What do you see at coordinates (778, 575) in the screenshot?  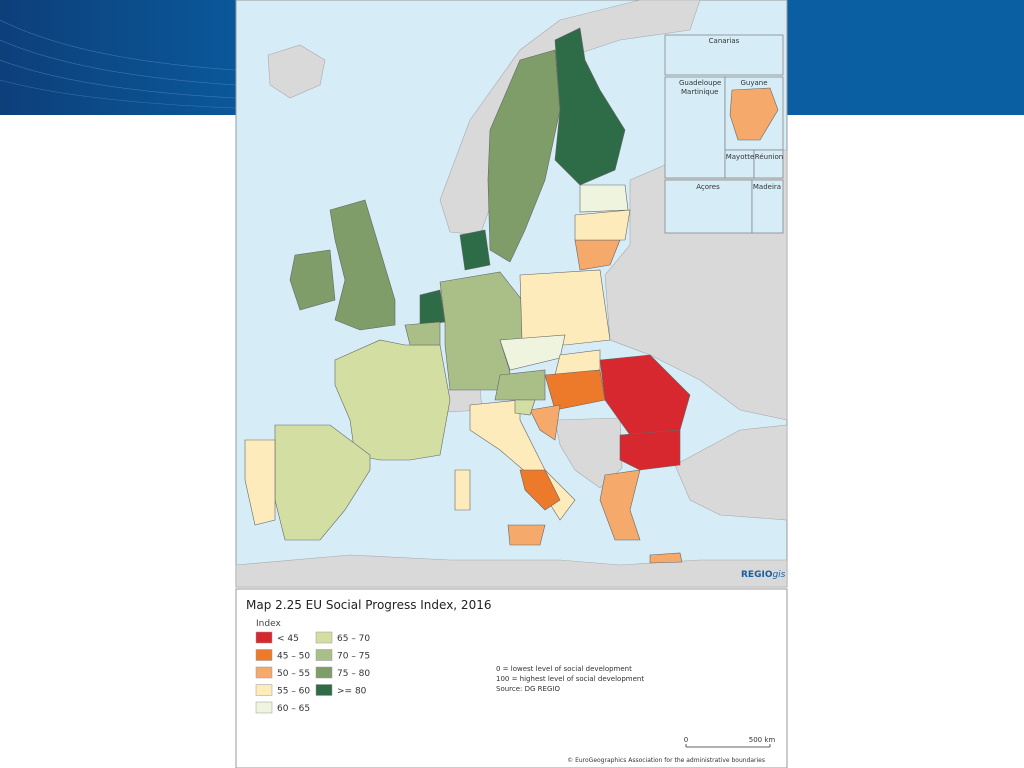 I see `brand-part: gis` at bounding box center [778, 575].